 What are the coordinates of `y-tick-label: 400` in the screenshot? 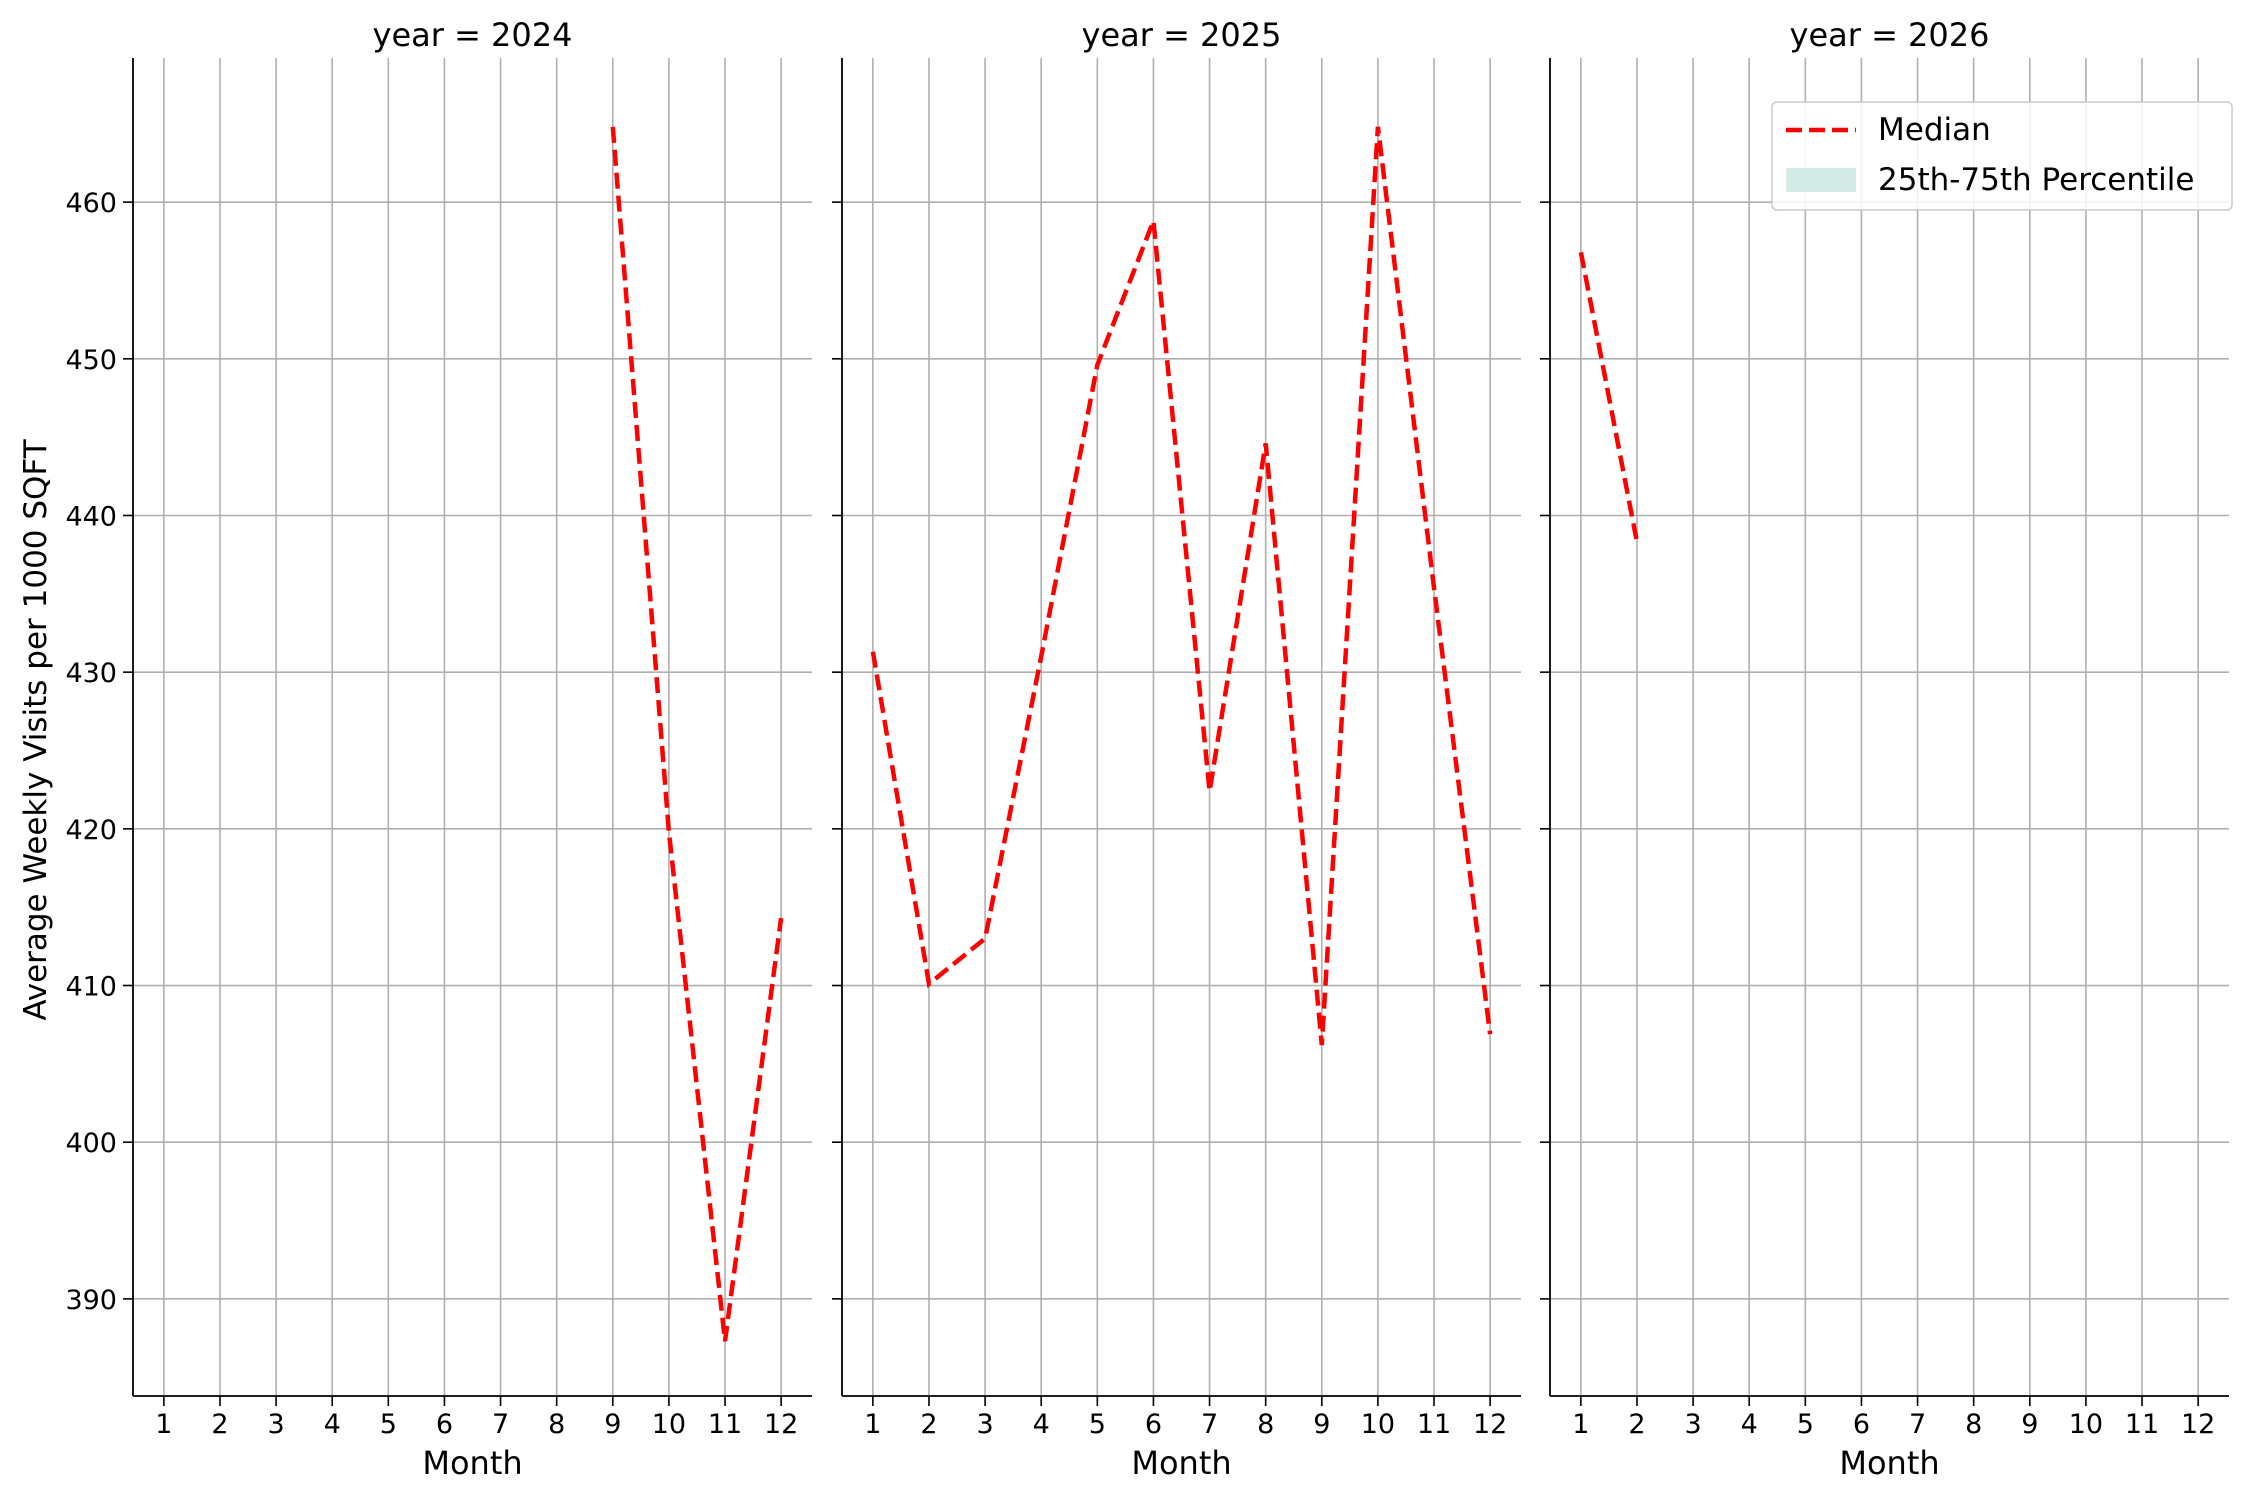 It's located at (91, 1143).